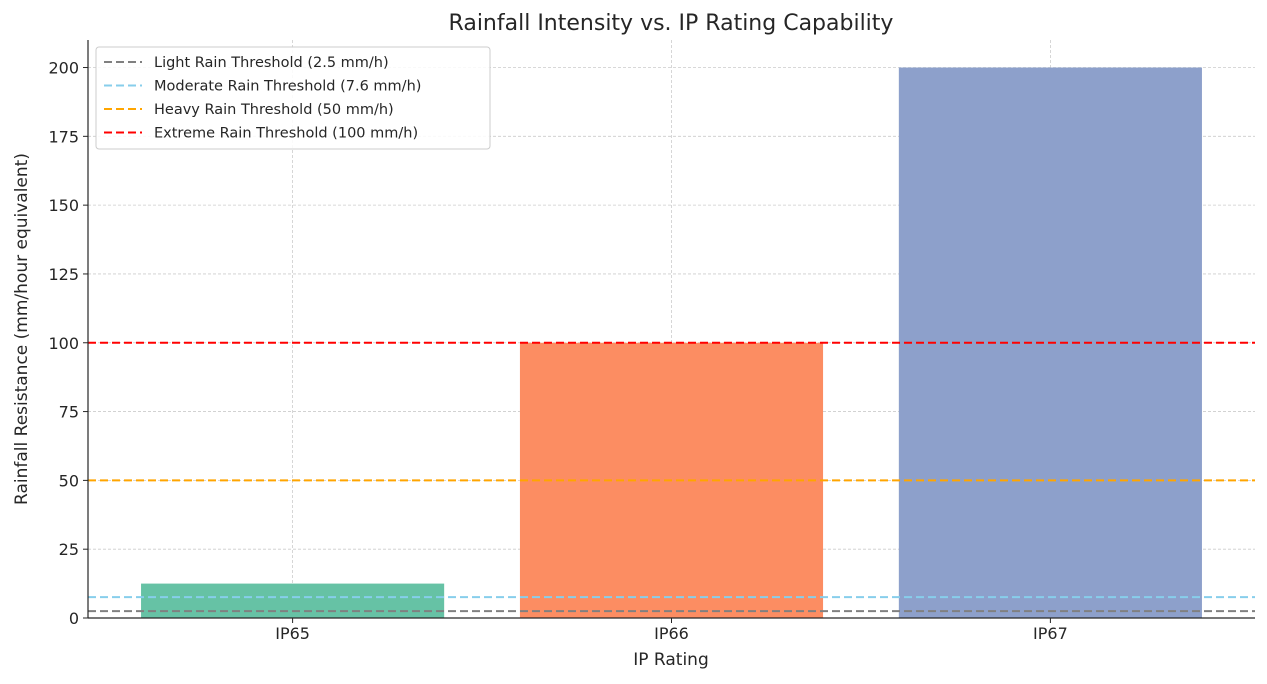 This screenshot has height=684, width=1267. Describe the element at coordinates (63, 136) in the screenshot. I see `y-tick-label: 175` at that location.